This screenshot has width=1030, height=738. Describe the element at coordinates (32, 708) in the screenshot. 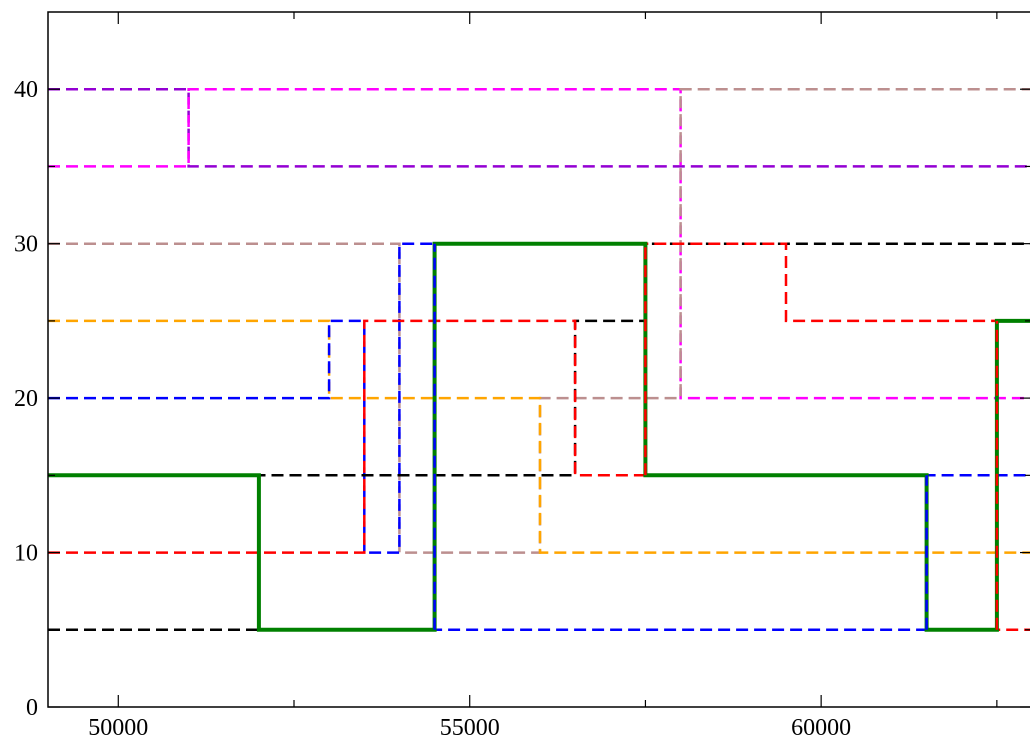

I see `y-tick-label: 0` at that location.